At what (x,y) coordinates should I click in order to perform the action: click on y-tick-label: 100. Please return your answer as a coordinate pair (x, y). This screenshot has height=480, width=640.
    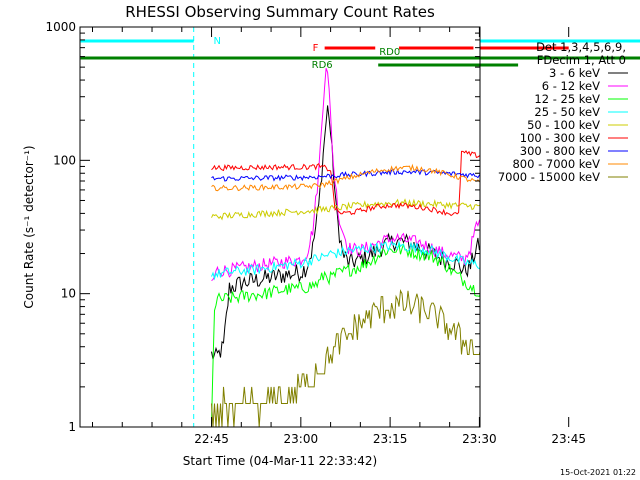
    Looking at the image, I should click on (64, 160).